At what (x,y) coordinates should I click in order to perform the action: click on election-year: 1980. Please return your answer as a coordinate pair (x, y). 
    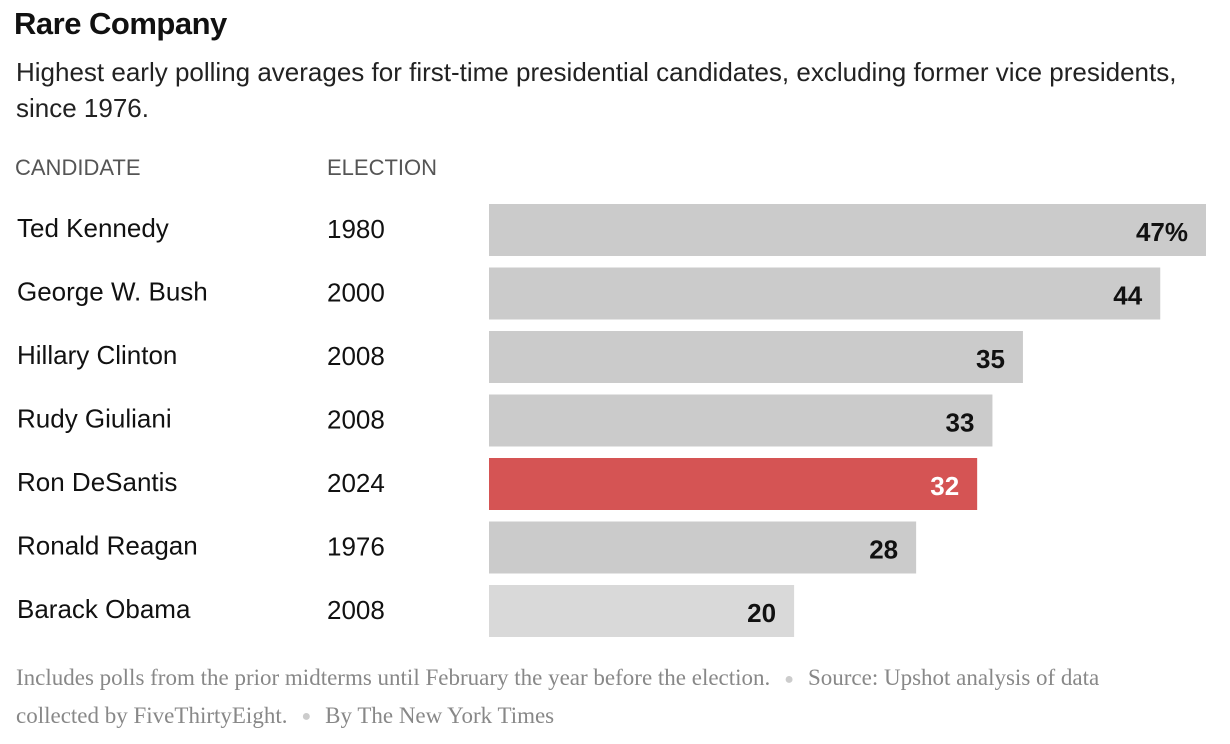
    Looking at the image, I should click on (356, 229).